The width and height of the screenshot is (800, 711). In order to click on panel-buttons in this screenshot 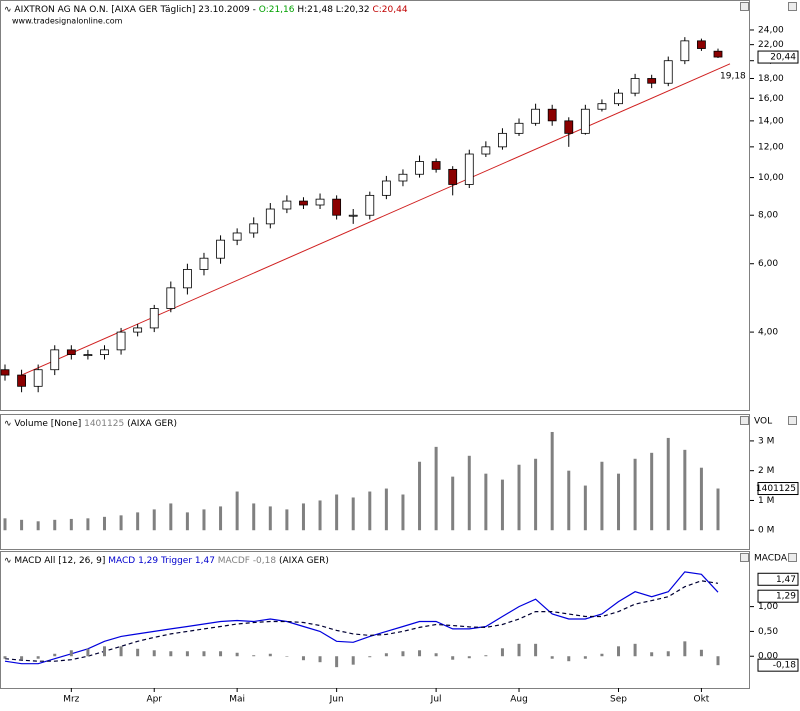, I will do `click(768, 282)`.